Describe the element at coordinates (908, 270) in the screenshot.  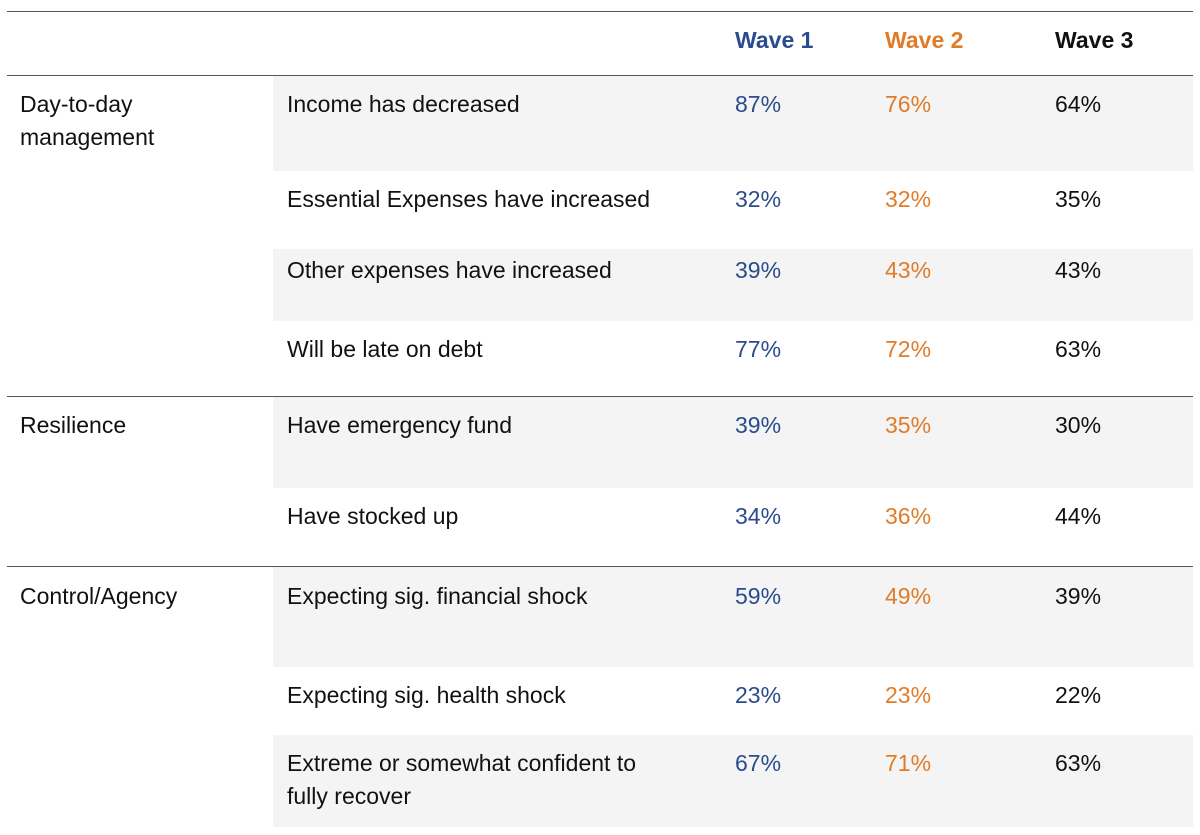
I see `wave-2-value: 43%` at that location.